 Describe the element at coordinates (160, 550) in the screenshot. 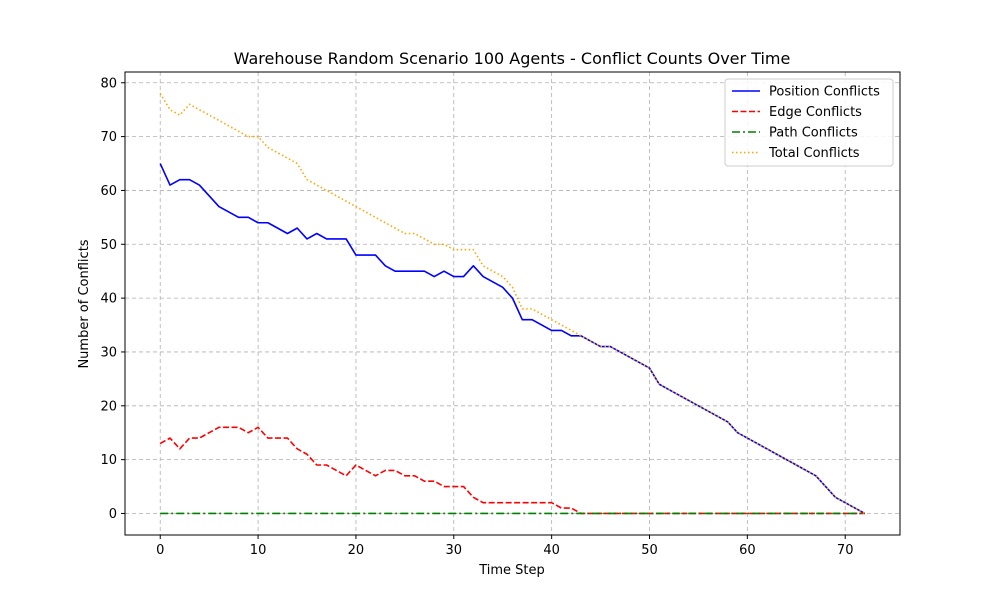

I see `x-tick-label: 0` at that location.